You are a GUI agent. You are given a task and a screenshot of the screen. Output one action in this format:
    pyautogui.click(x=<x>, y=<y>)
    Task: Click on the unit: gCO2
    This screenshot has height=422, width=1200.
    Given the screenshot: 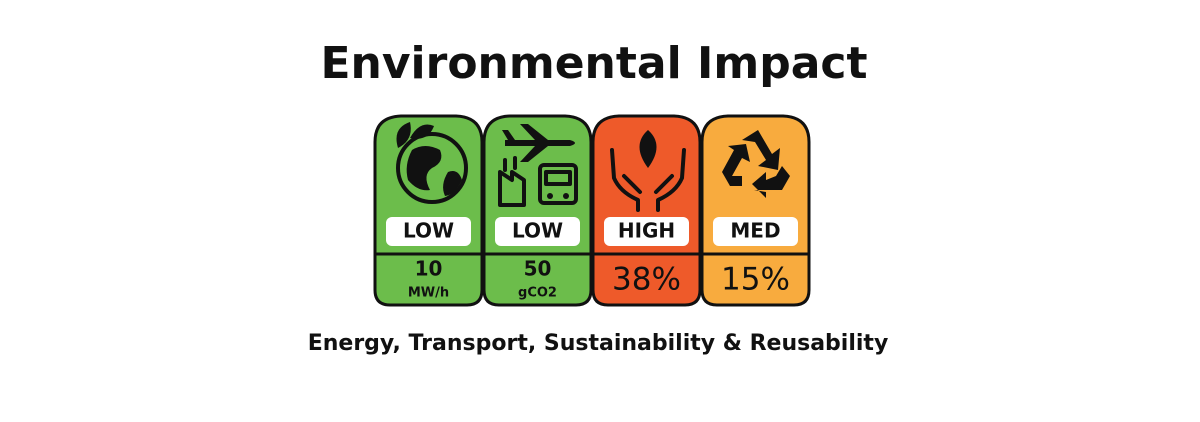 What is the action you would take?
    pyautogui.click(x=537, y=293)
    